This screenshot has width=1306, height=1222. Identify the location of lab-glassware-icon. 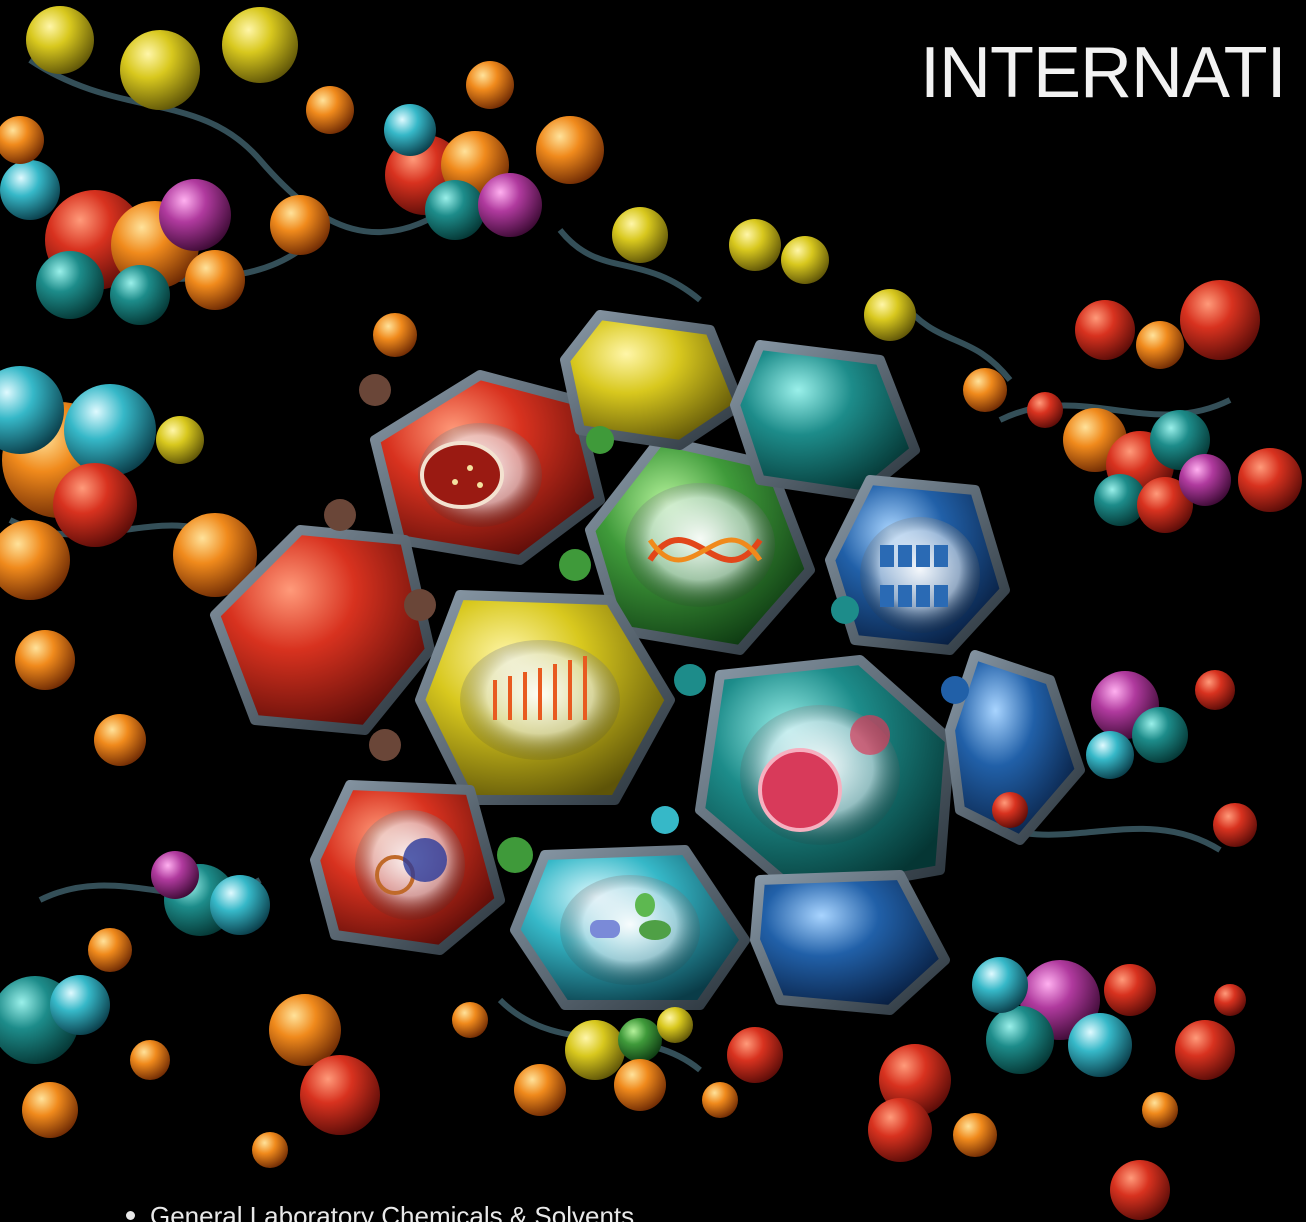
(411, 866).